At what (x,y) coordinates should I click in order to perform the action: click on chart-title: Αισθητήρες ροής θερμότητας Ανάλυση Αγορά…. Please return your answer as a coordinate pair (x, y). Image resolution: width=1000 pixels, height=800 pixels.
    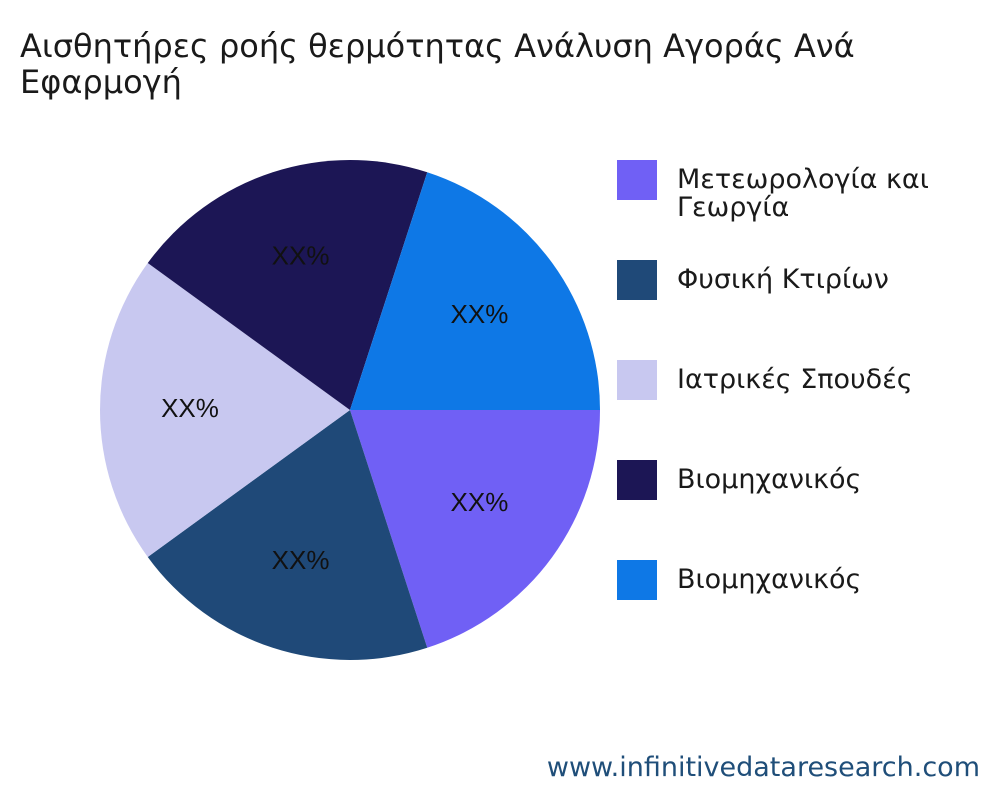
    Looking at the image, I should click on (437, 64).